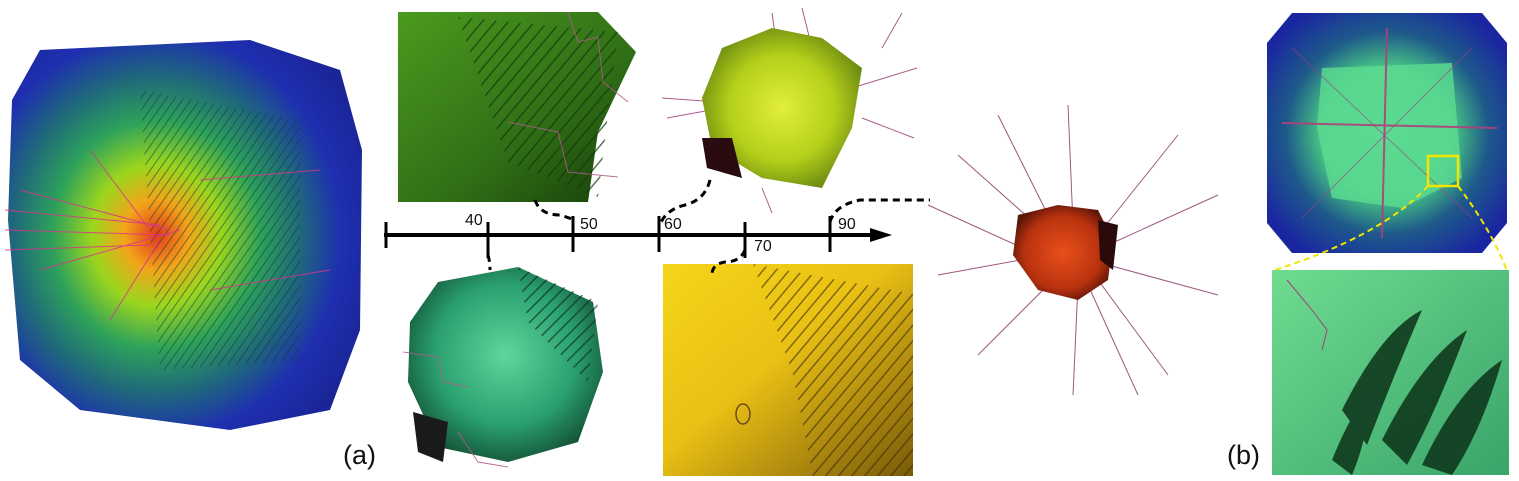 The height and width of the screenshot is (481, 1519). What do you see at coordinates (1243, 455) in the screenshot?
I see `panel-label-b: (b)` at bounding box center [1243, 455].